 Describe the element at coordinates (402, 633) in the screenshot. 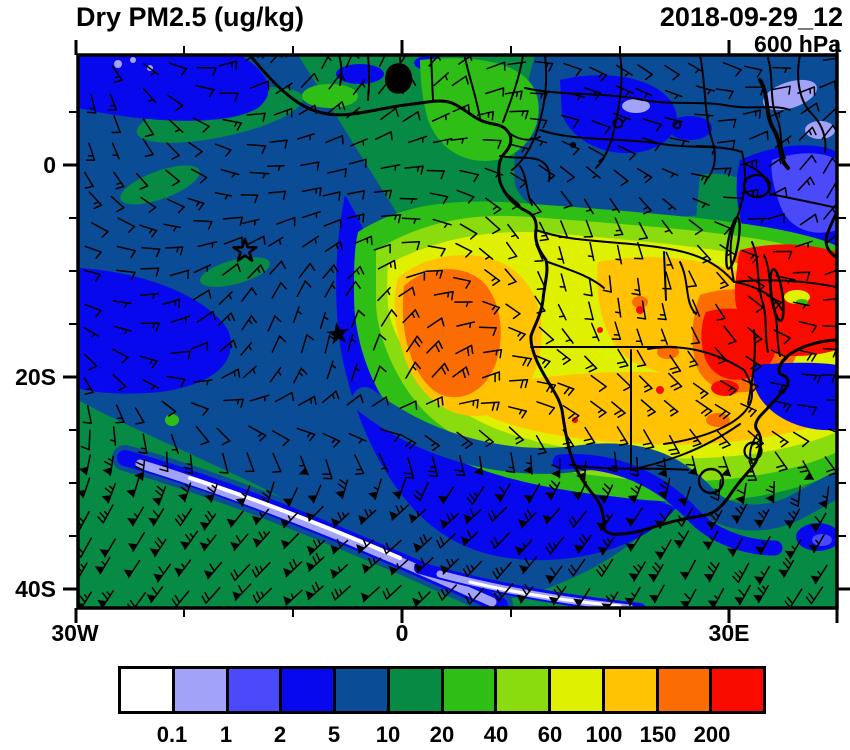

I see `x-axis-label-0: 0` at that location.